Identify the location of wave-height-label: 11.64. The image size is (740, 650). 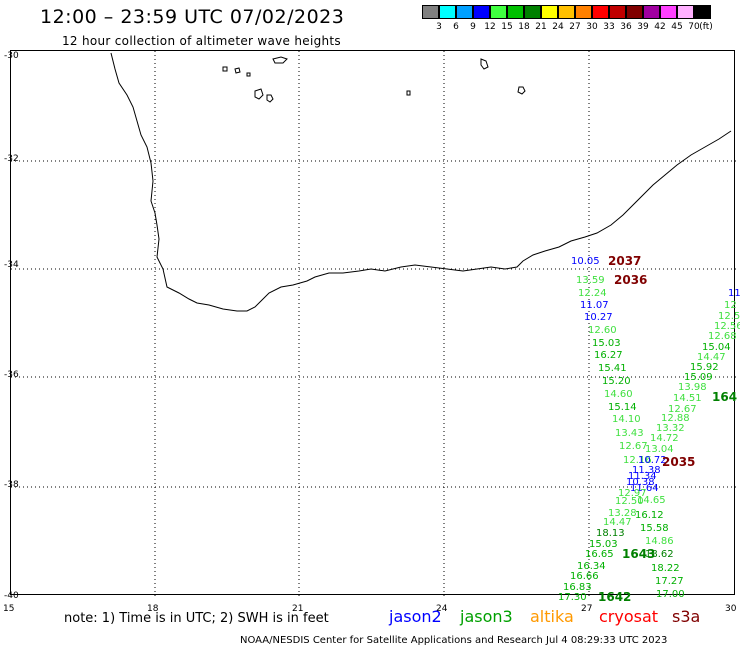
(644, 488).